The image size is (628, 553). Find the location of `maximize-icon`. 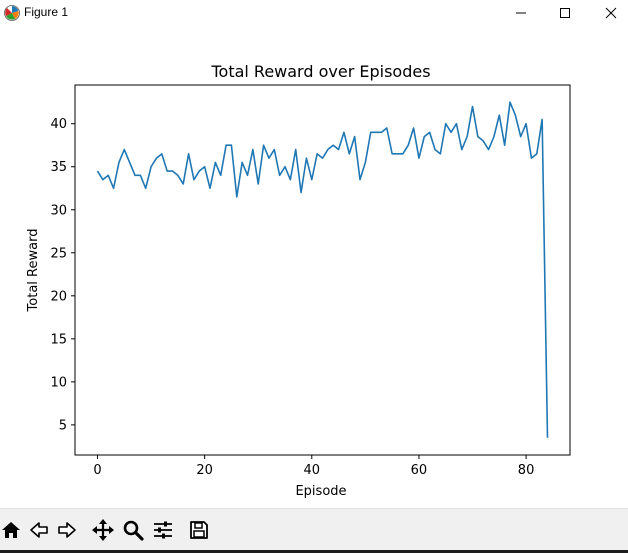

maximize-icon is located at coordinates (565, 13).